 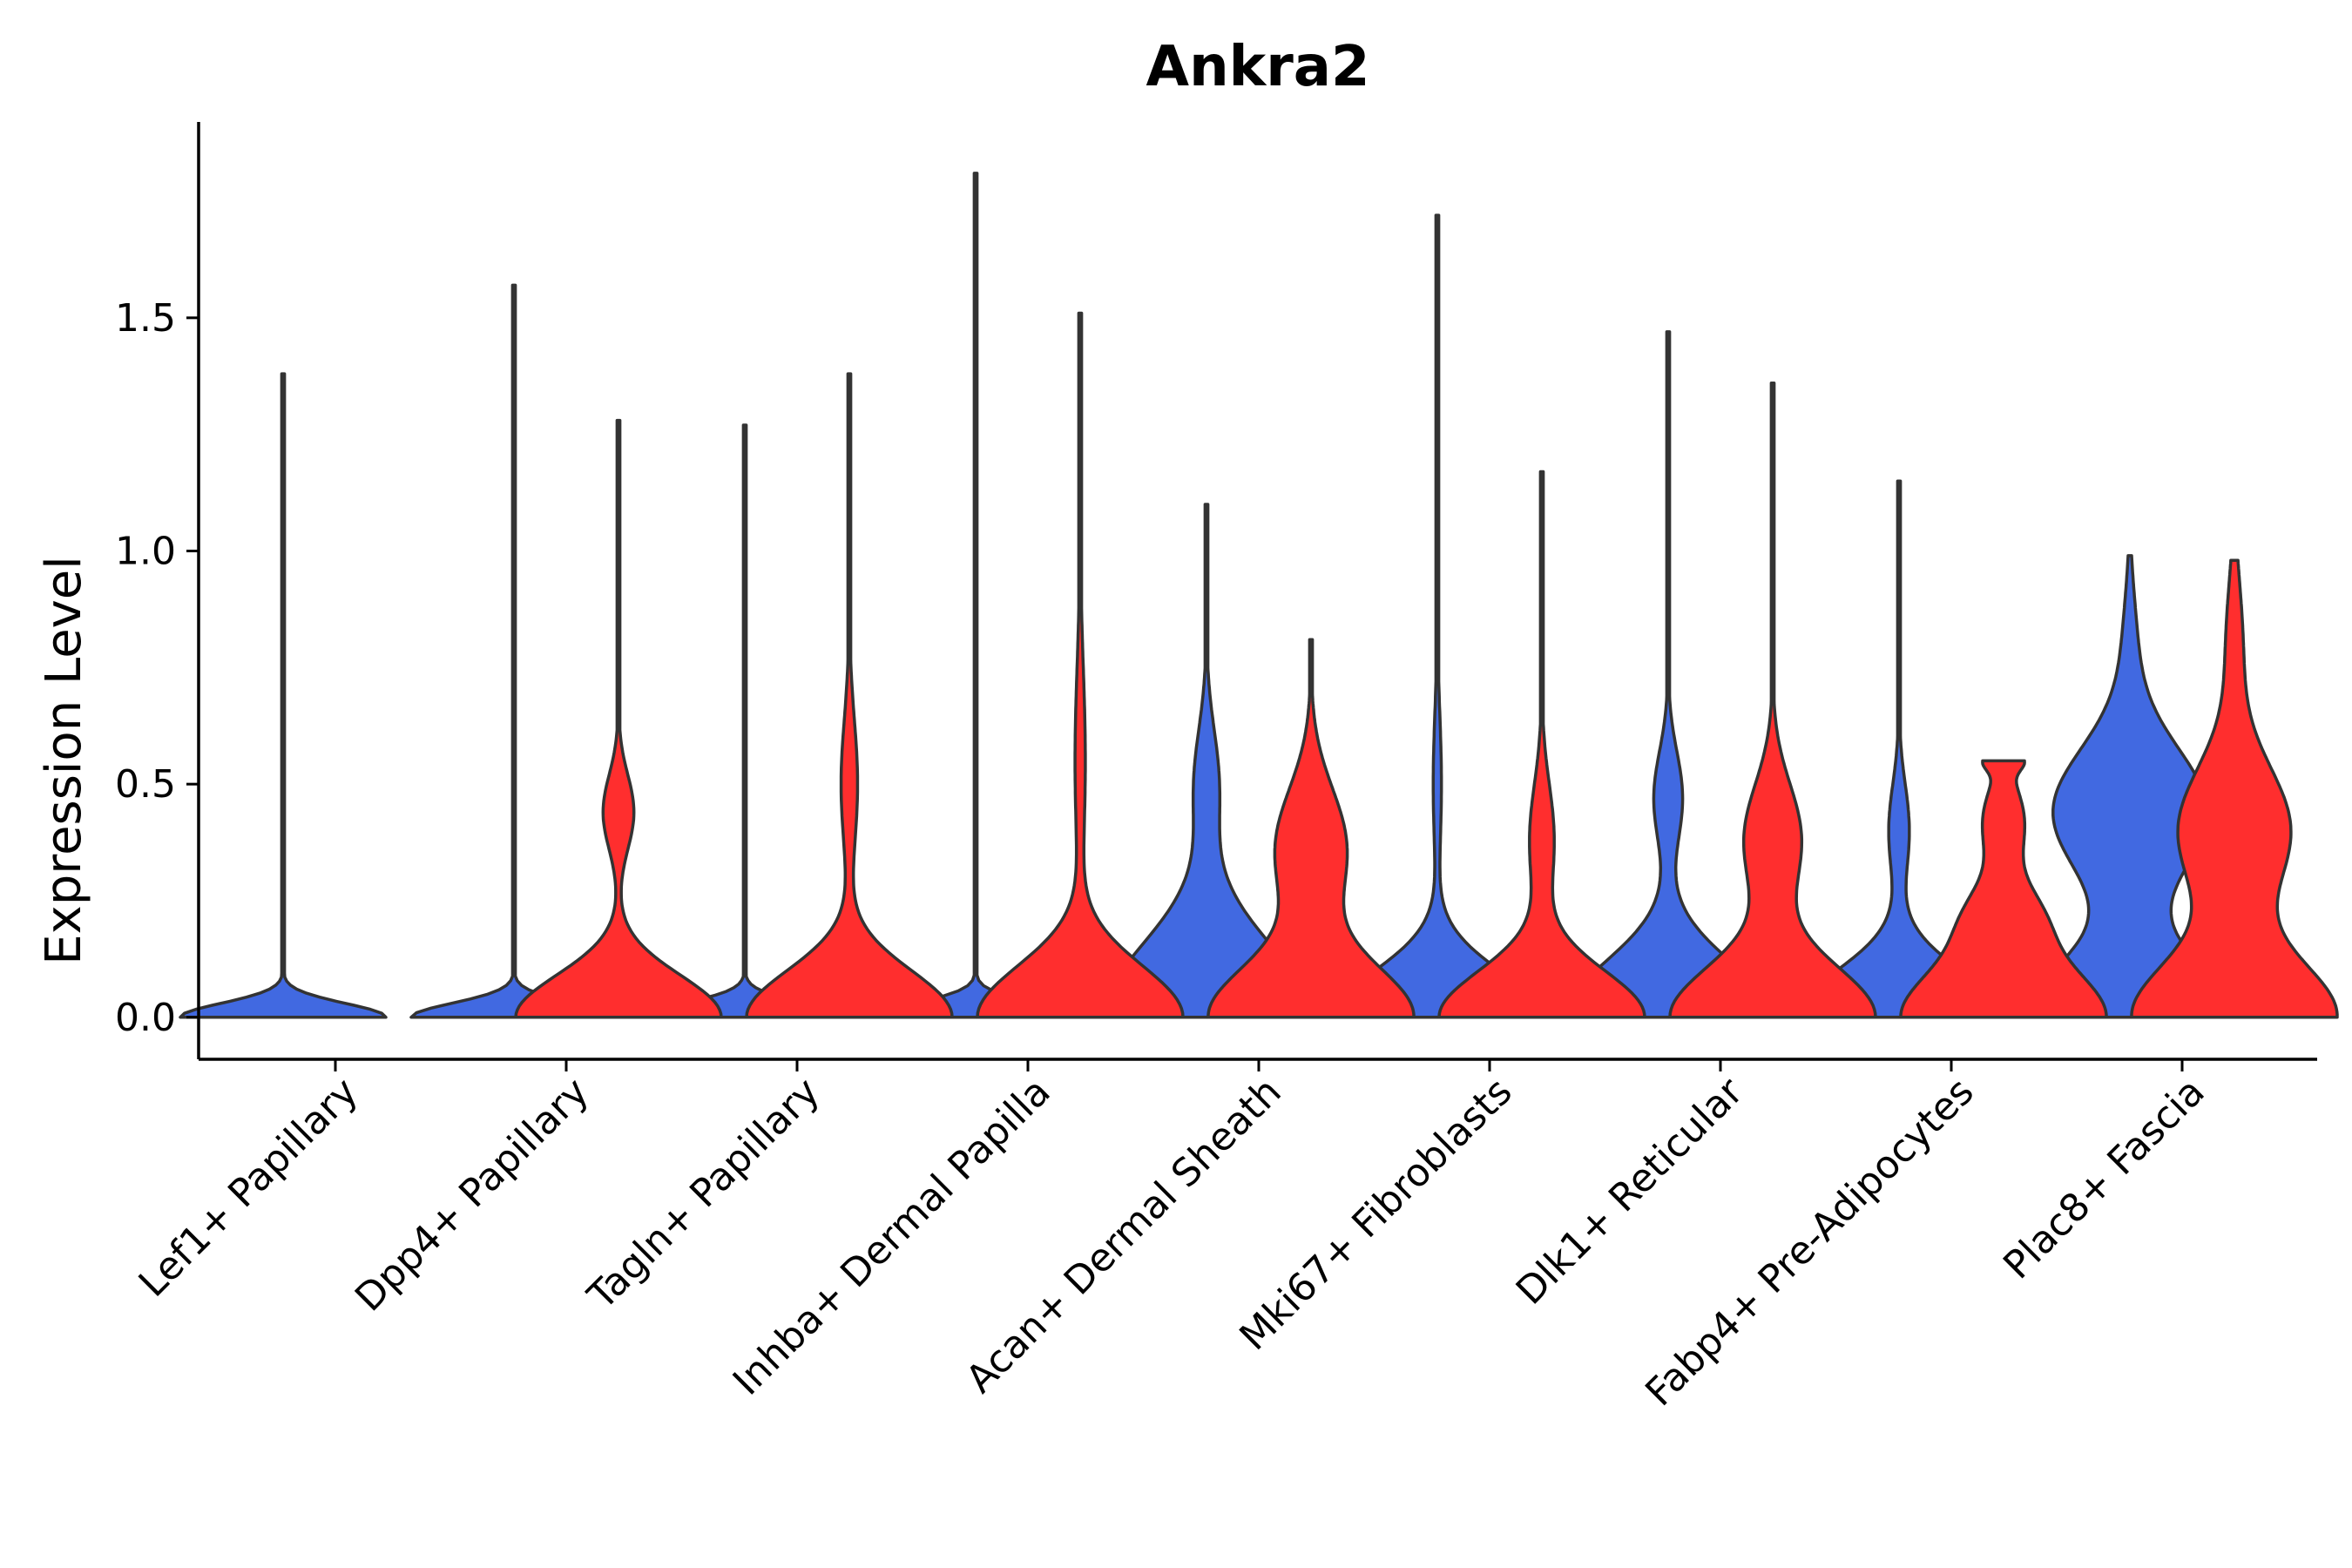 I want to click on x-tick-label: Plac8+ Fascia, so click(x=2104, y=1179).